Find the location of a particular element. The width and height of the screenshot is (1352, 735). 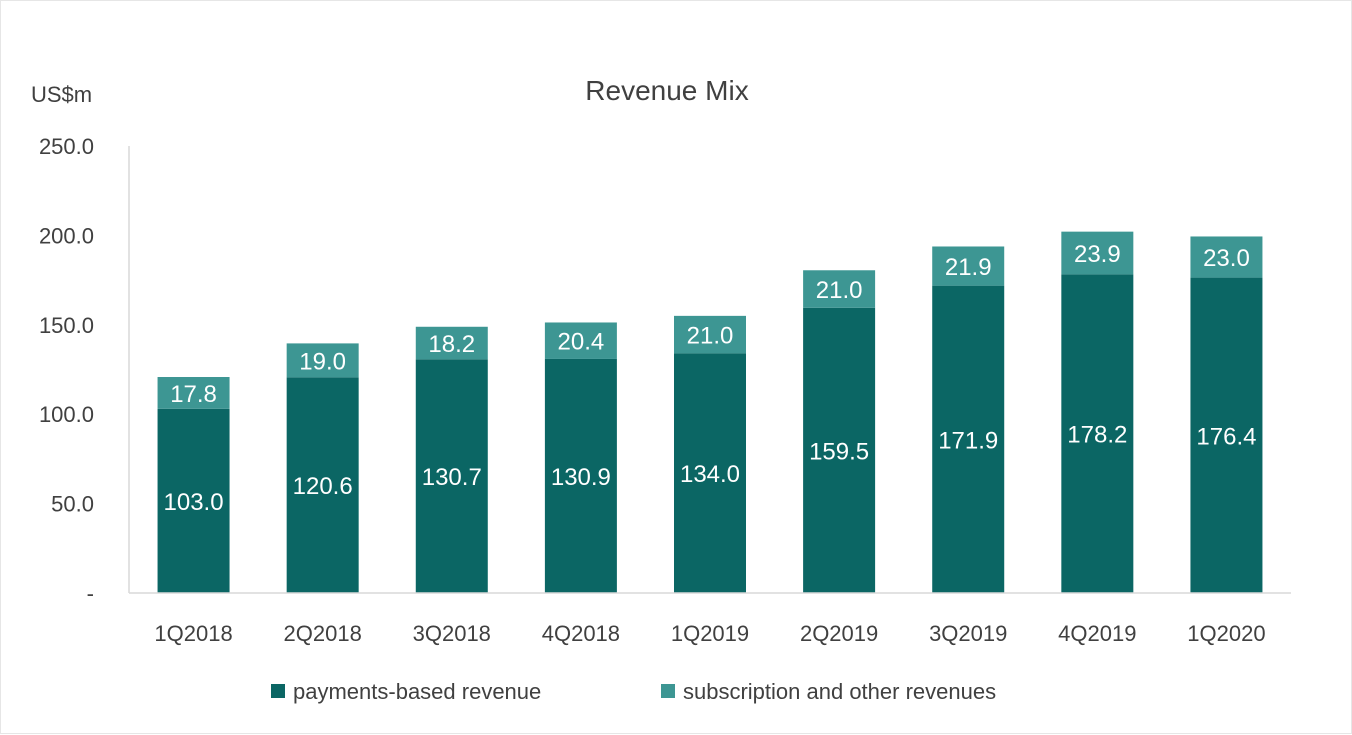

y-tick-label: 200.0 is located at coordinates (66, 235).